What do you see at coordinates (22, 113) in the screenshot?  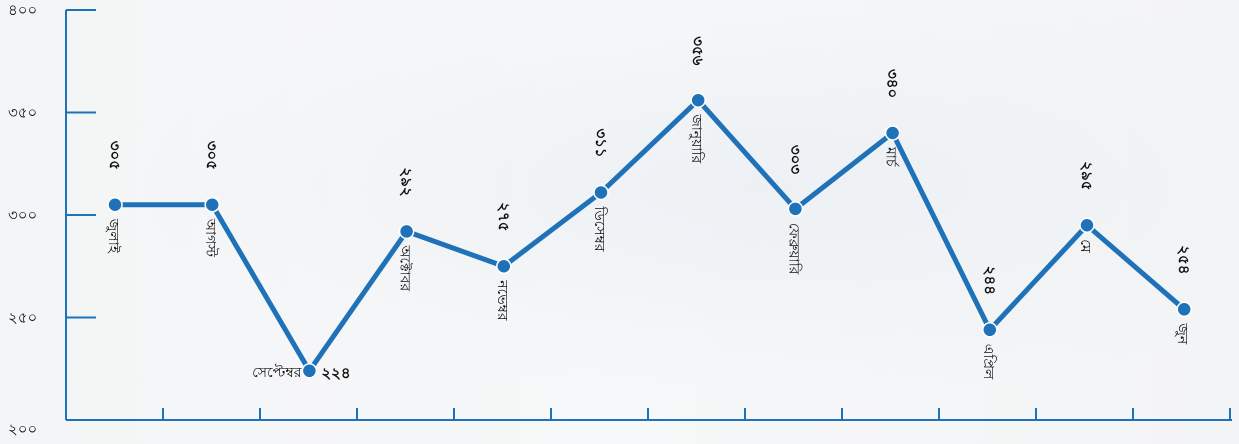 I see `y-tick-label: ৩৫০` at bounding box center [22, 113].